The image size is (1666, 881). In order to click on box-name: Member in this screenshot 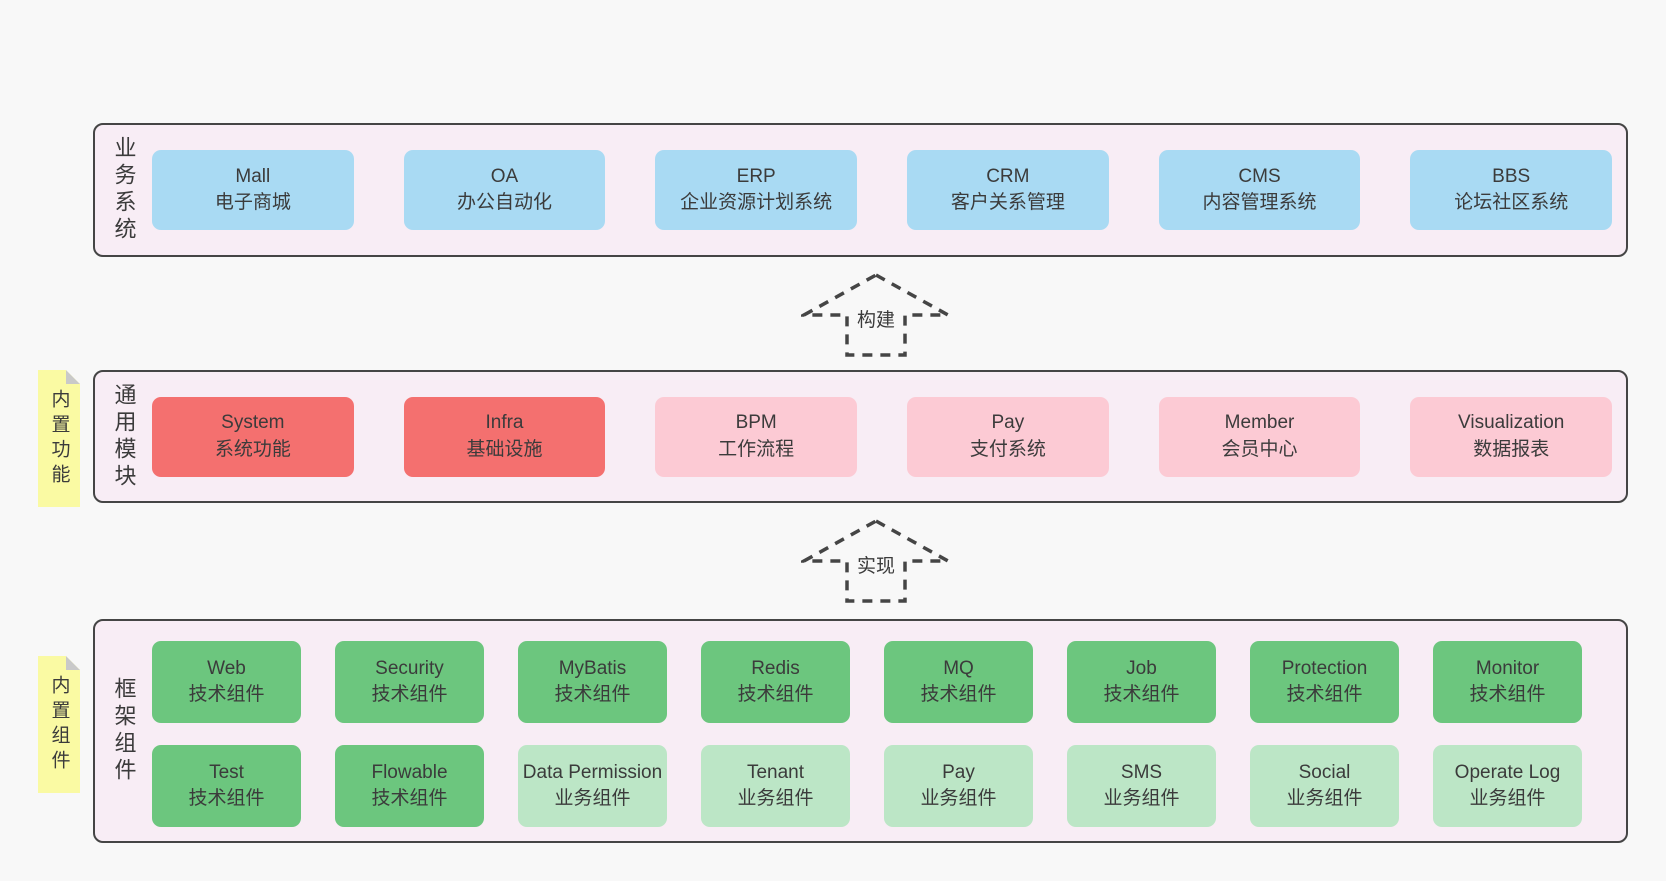, I will do `click(1259, 423)`.